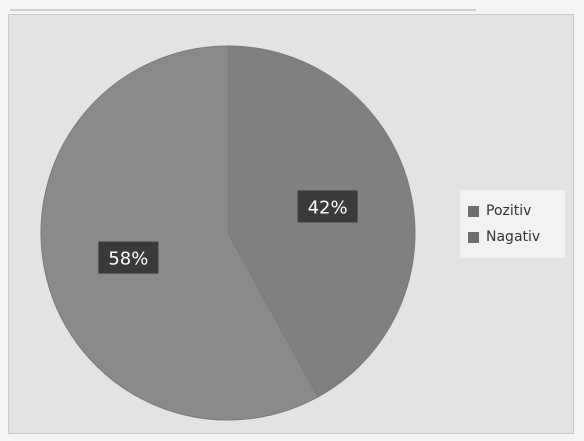 The image size is (584, 441). I want to click on data-label-text: 58%, so click(128, 259).